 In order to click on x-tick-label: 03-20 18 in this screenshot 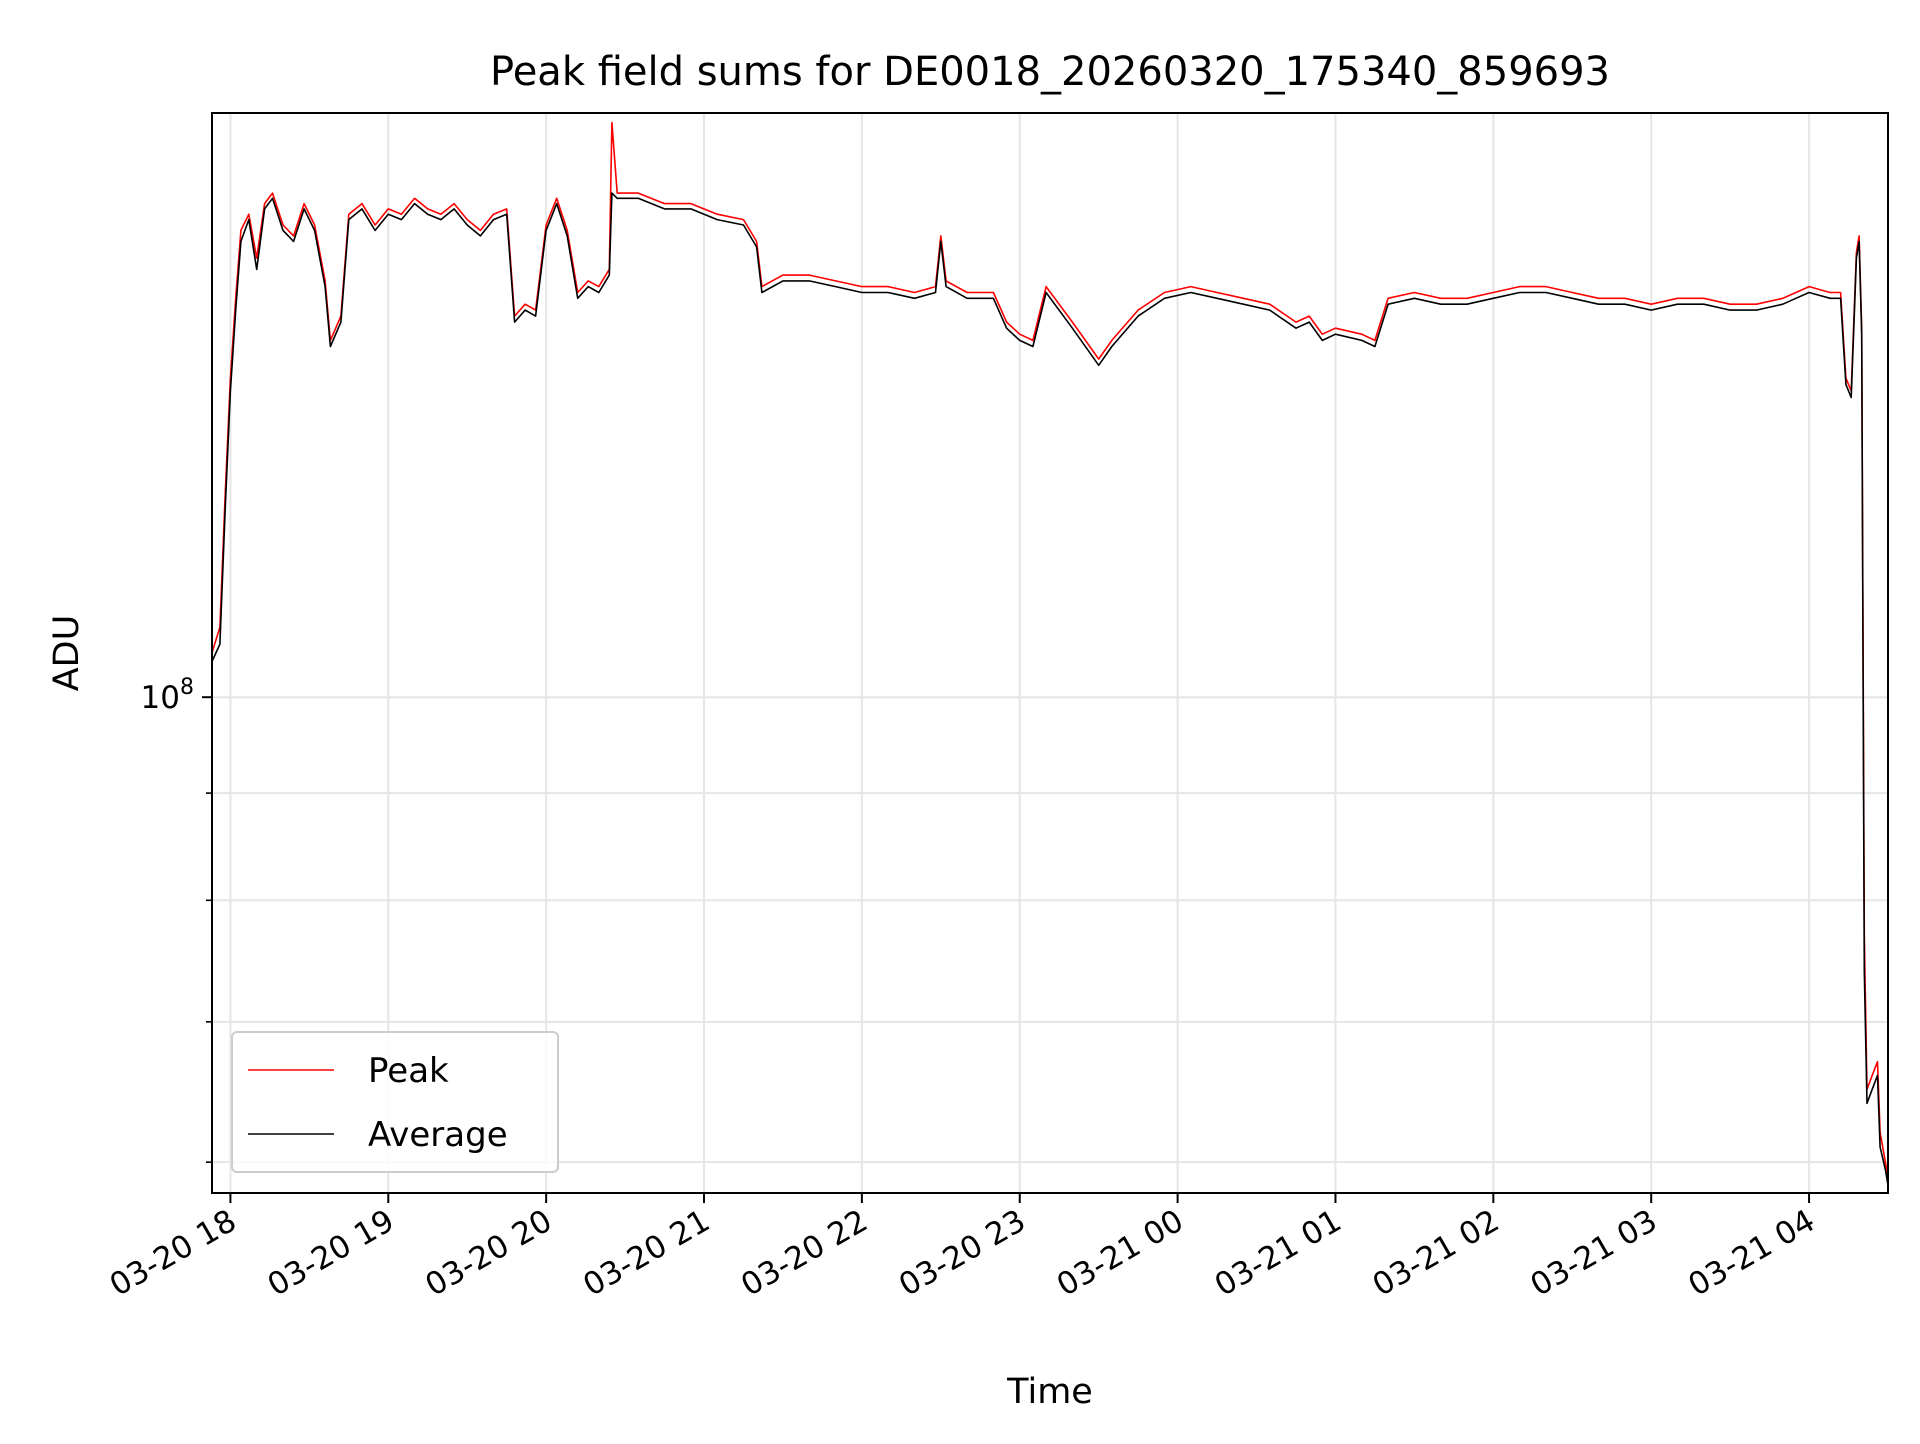, I will do `click(173, 1253)`.